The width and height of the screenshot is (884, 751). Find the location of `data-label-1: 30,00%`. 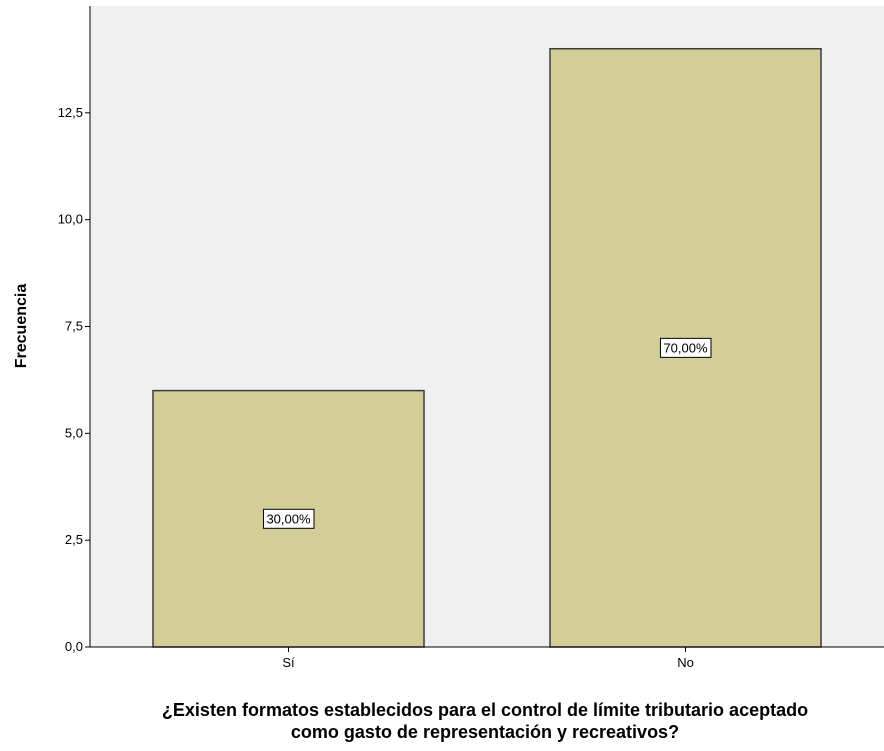

data-label-1: 30,00% is located at coordinates (288, 518).